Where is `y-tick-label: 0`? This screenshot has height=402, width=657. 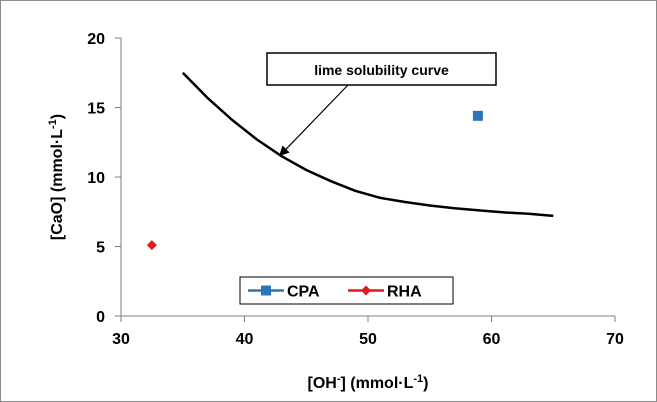 y-tick-label: 0 is located at coordinates (100, 317).